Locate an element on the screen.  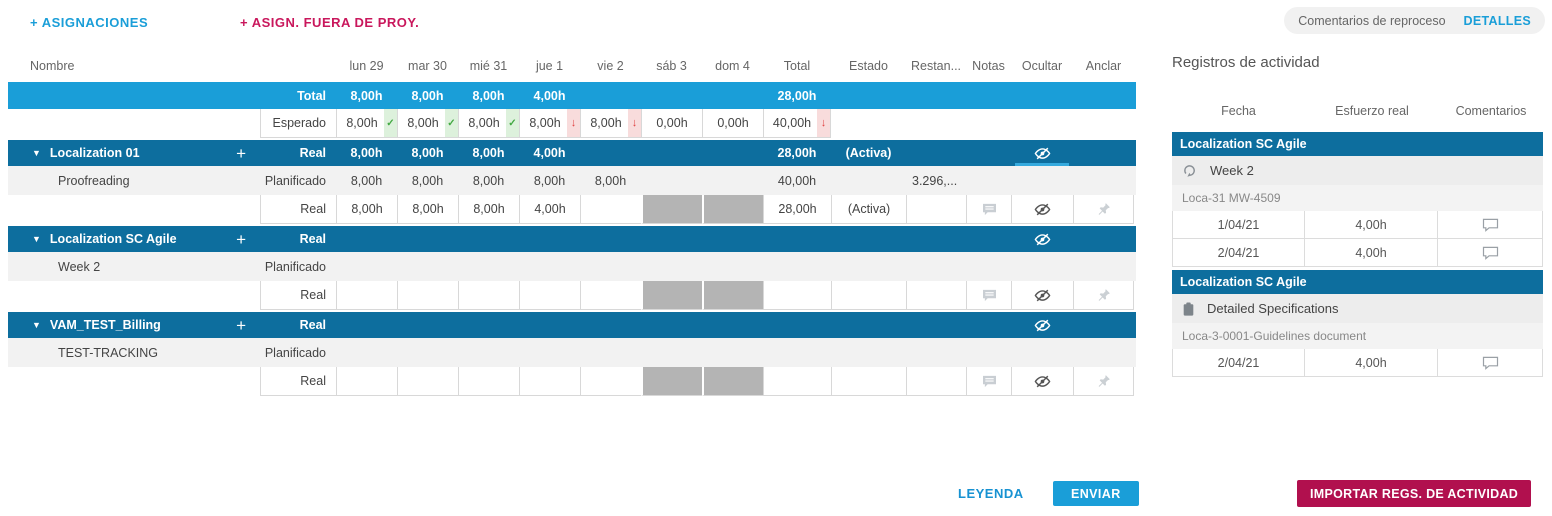
blocked-day-cell is located at coordinates (671, 381).